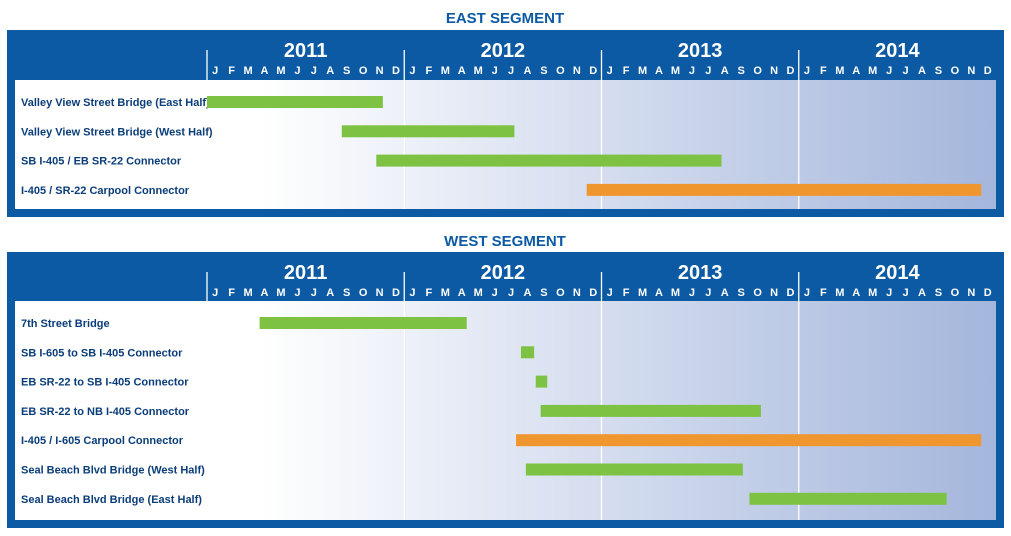 The image size is (1011, 536). Describe the element at coordinates (113, 471) in the screenshot. I see `task-label: Seal Beach Blvd Bridge (West Half)` at that location.